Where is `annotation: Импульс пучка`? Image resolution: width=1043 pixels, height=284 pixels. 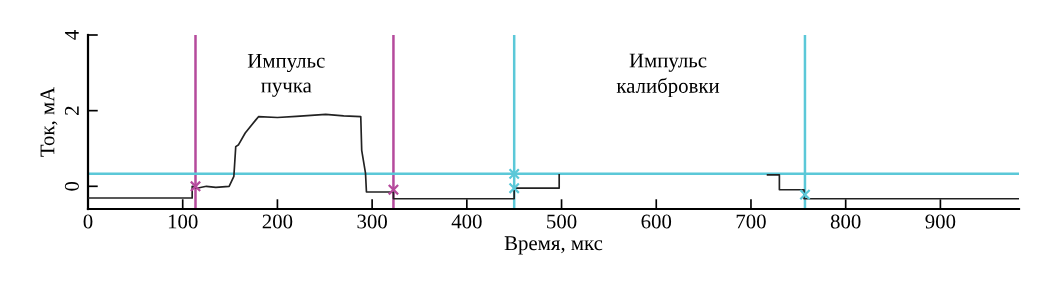 annotation: Импульс пучка is located at coordinates (286, 75).